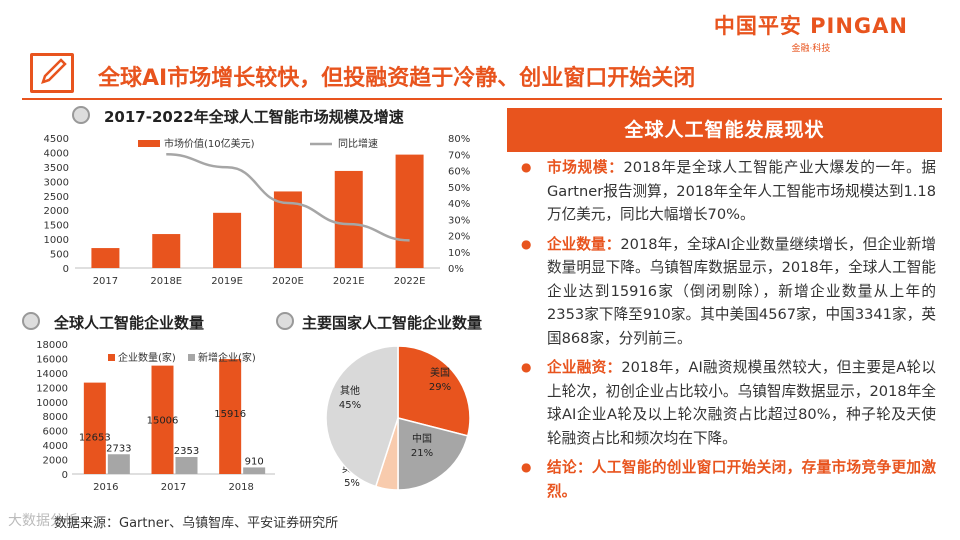 The image size is (960, 540). I want to click on companies-chart-title: 全球人工智能企业数量, so click(129, 323).